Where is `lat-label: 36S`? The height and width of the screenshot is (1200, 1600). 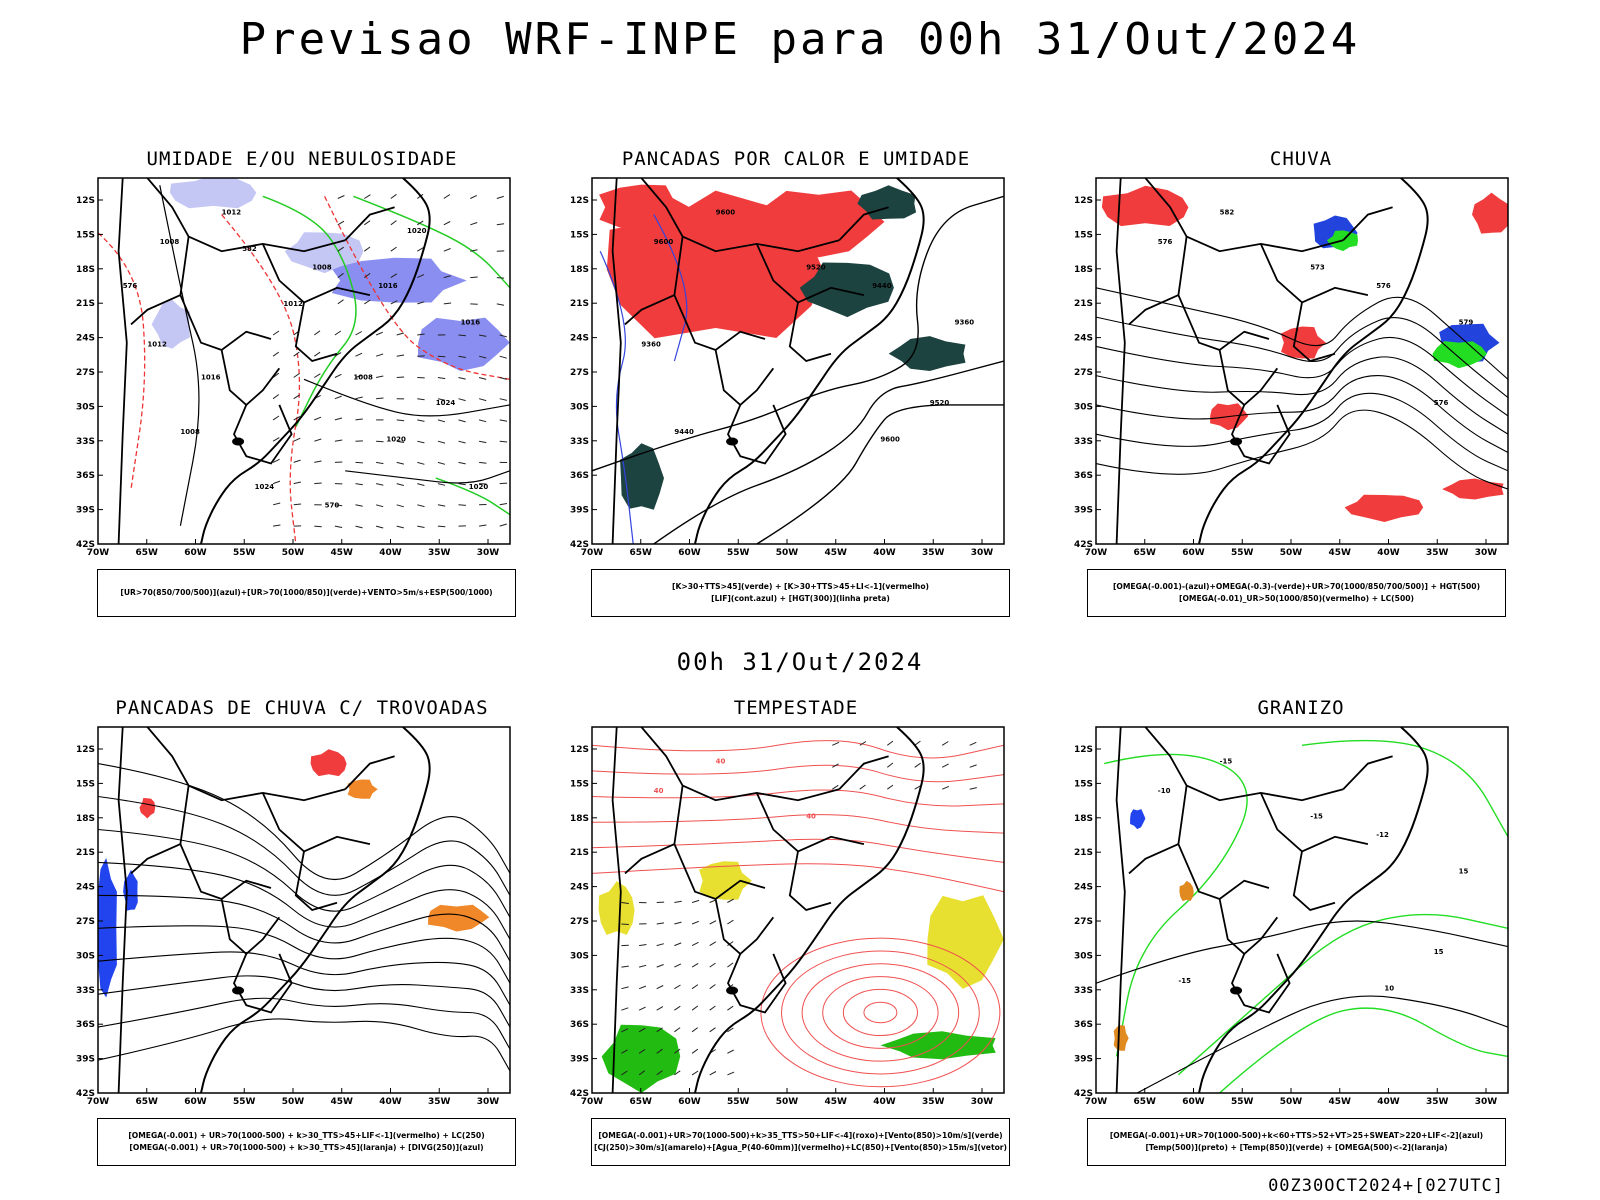
lat-label: 36S is located at coordinates (1083, 1025).